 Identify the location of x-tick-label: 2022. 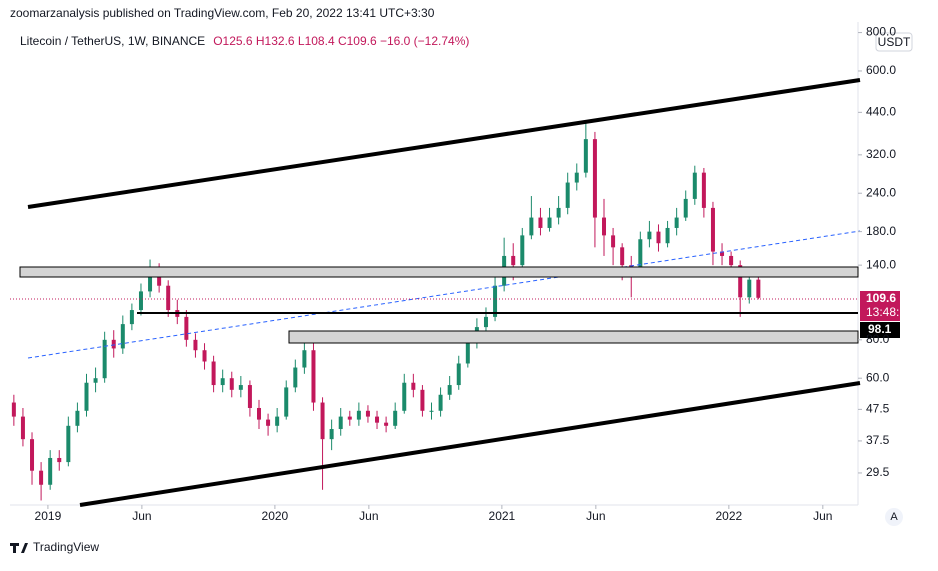
(728, 516).